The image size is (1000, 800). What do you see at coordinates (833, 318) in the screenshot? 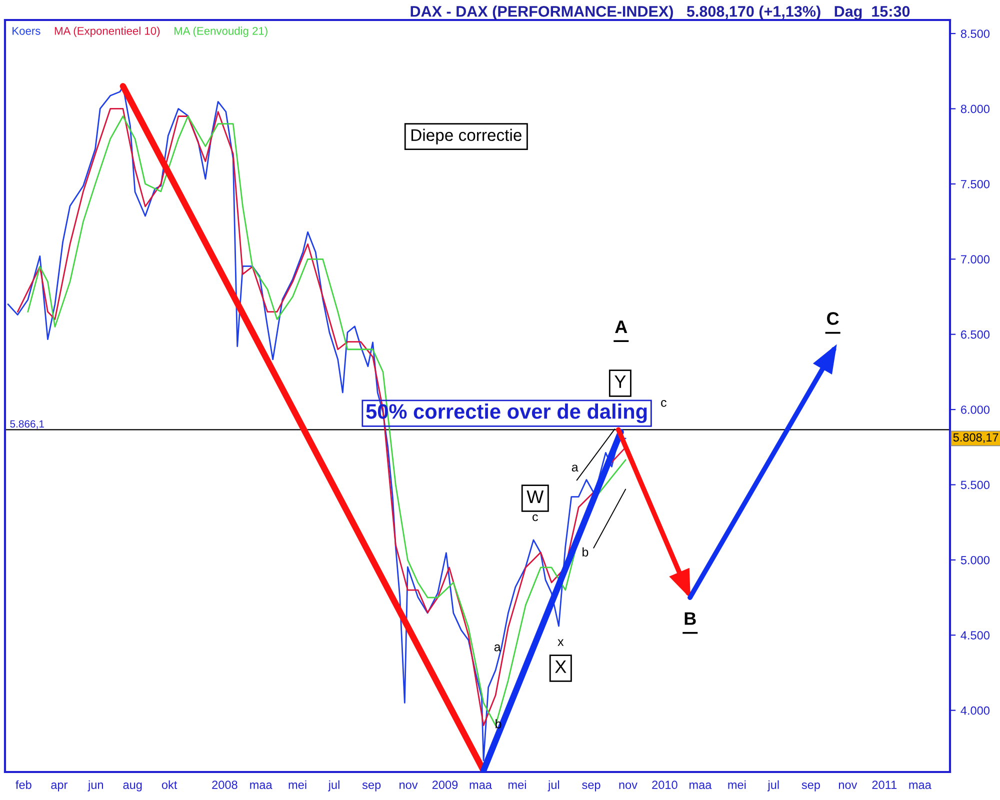
I see `annotation: C` at bounding box center [833, 318].